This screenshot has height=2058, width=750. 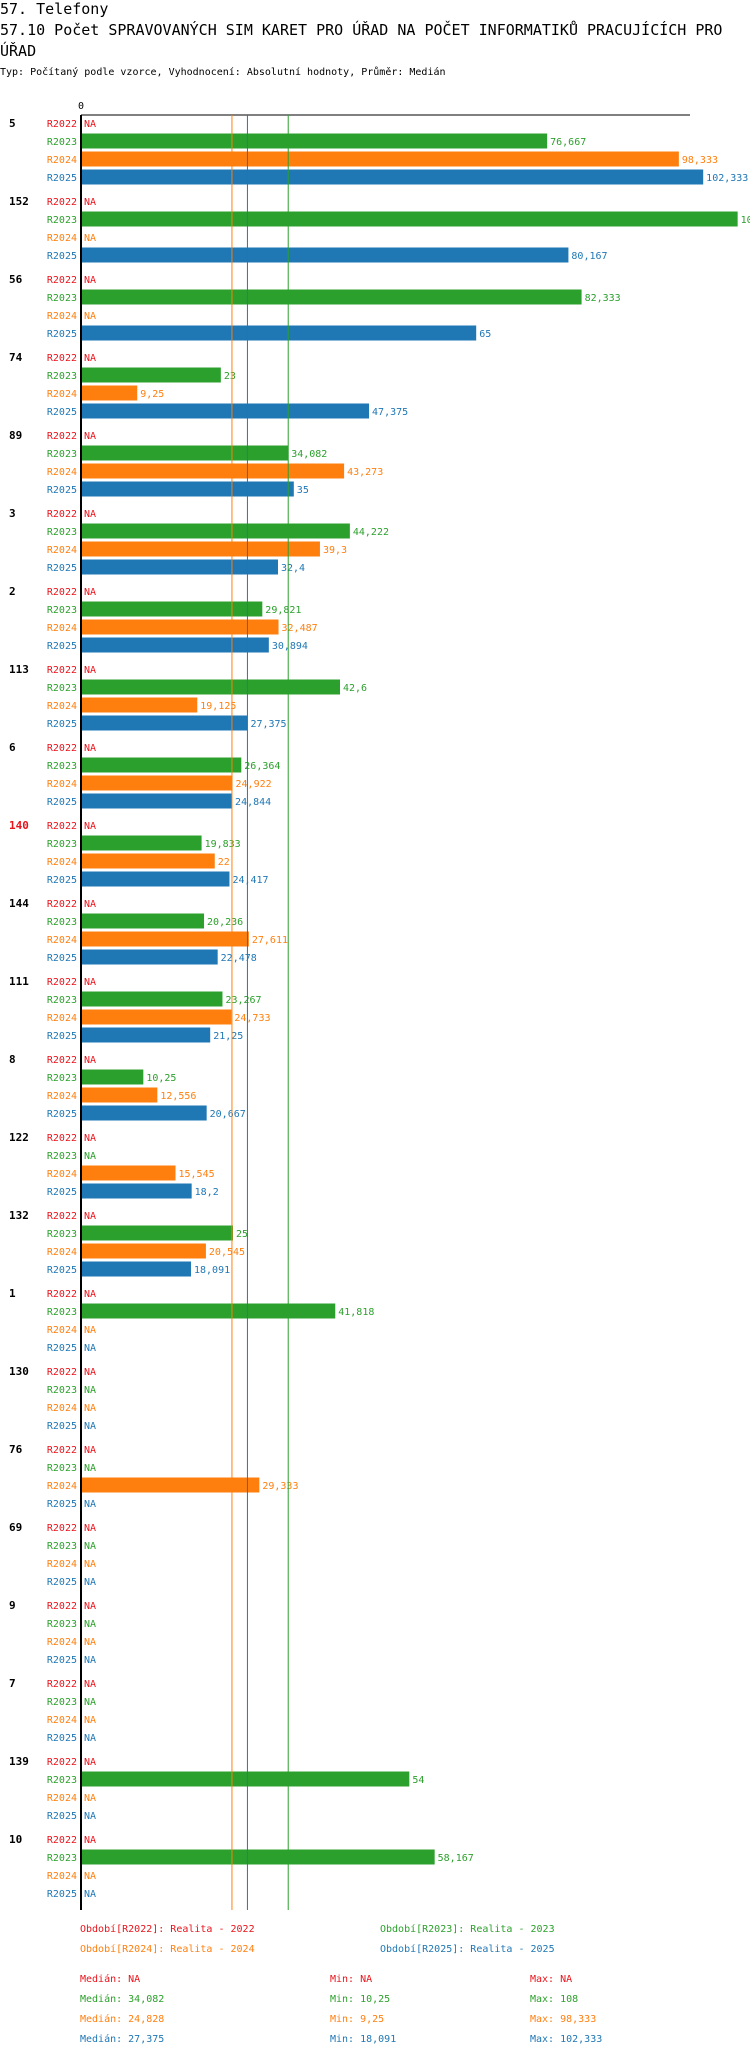 What do you see at coordinates (90, 1348) in the screenshot?
I see `na-label-R2025-1: NA` at bounding box center [90, 1348].